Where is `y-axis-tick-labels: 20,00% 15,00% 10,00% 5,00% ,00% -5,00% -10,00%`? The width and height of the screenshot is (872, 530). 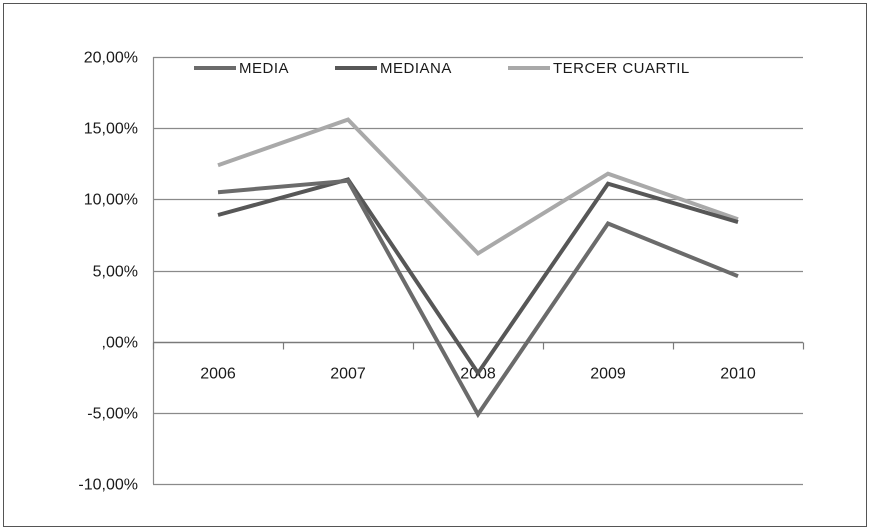
y-axis-tick-labels: 20,00% 15,00% 10,00% 5,00% ,00% -5,00% -10,00% is located at coordinates (108, 272).